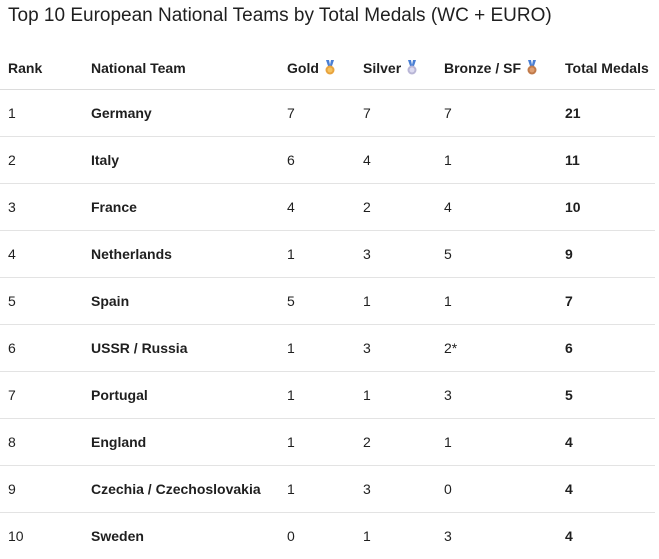  Describe the element at coordinates (117, 535) in the screenshot. I see `table-cell: Sweden` at that location.